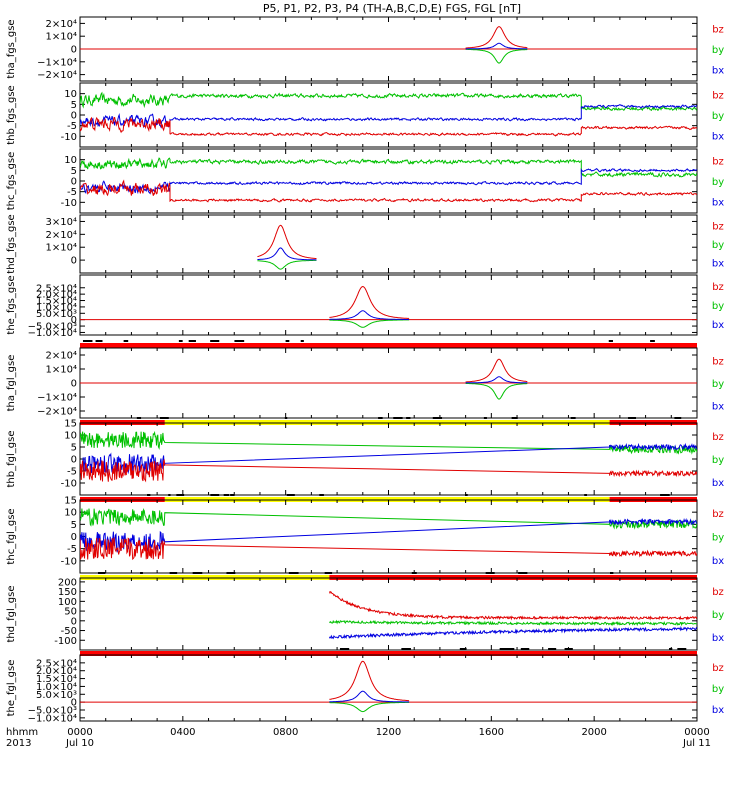 This screenshot has width=750, height=800. Describe the element at coordinates (11, 383) in the screenshot. I see `panel-ylabel: tha_fgl_gse` at that location.